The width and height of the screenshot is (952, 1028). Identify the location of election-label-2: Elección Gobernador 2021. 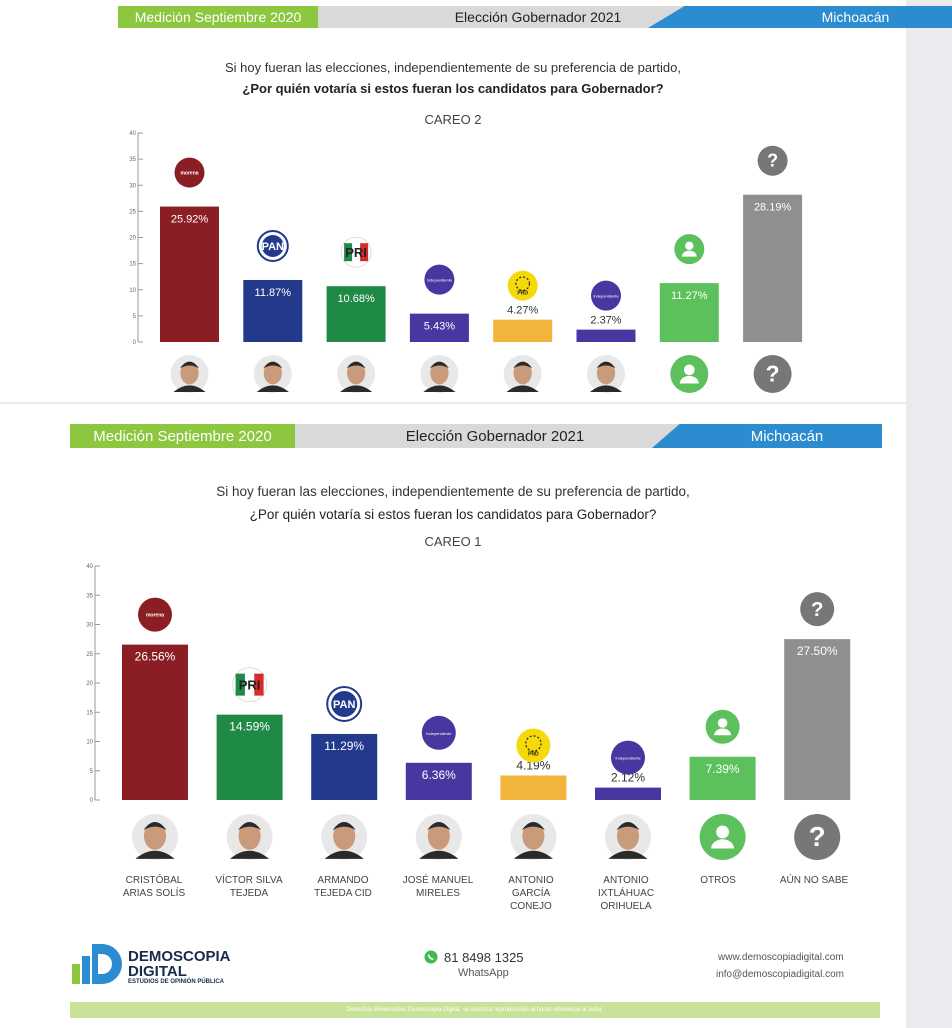
(495, 436).